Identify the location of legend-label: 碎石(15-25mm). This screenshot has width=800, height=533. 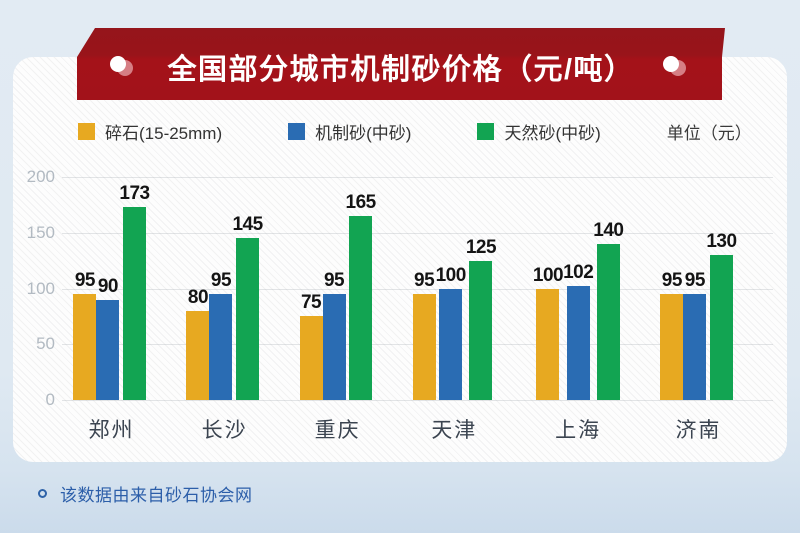
(164, 133).